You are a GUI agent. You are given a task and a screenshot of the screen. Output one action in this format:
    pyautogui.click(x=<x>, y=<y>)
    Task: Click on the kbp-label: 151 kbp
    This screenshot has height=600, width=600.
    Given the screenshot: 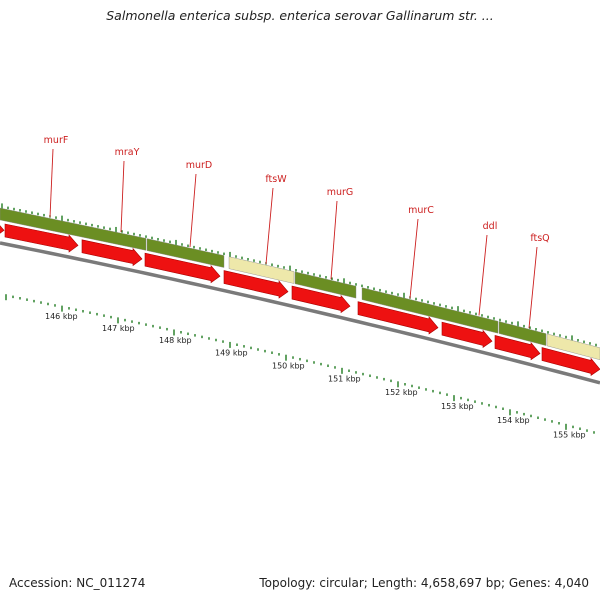 What is the action you would take?
    pyautogui.click(x=344, y=379)
    